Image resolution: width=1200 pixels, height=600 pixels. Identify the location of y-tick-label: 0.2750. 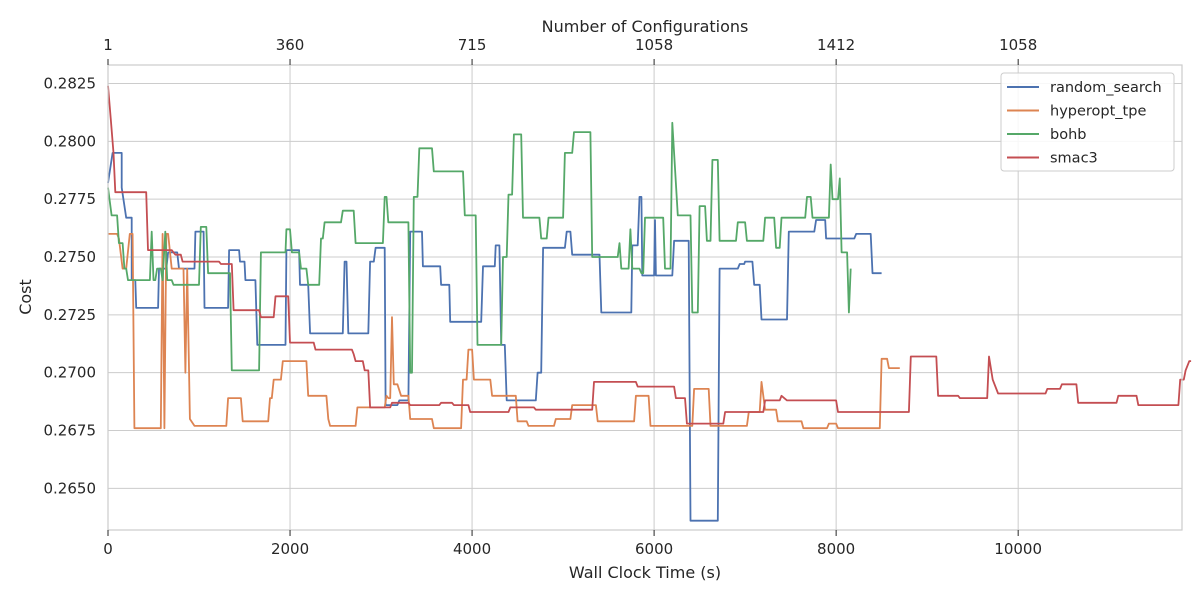
(70, 257).